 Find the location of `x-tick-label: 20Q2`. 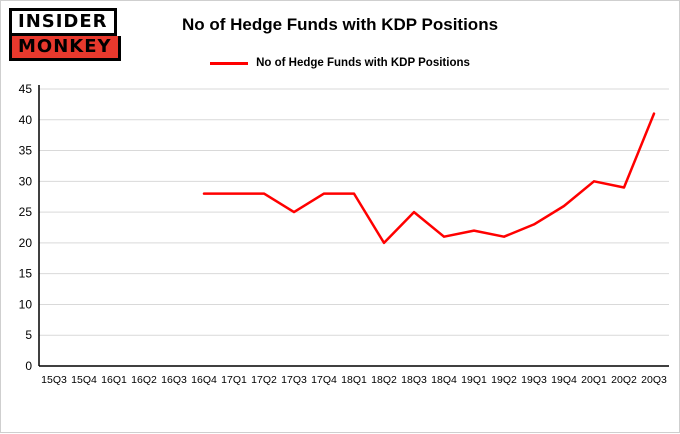

x-tick-label: 20Q2 is located at coordinates (624, 380).